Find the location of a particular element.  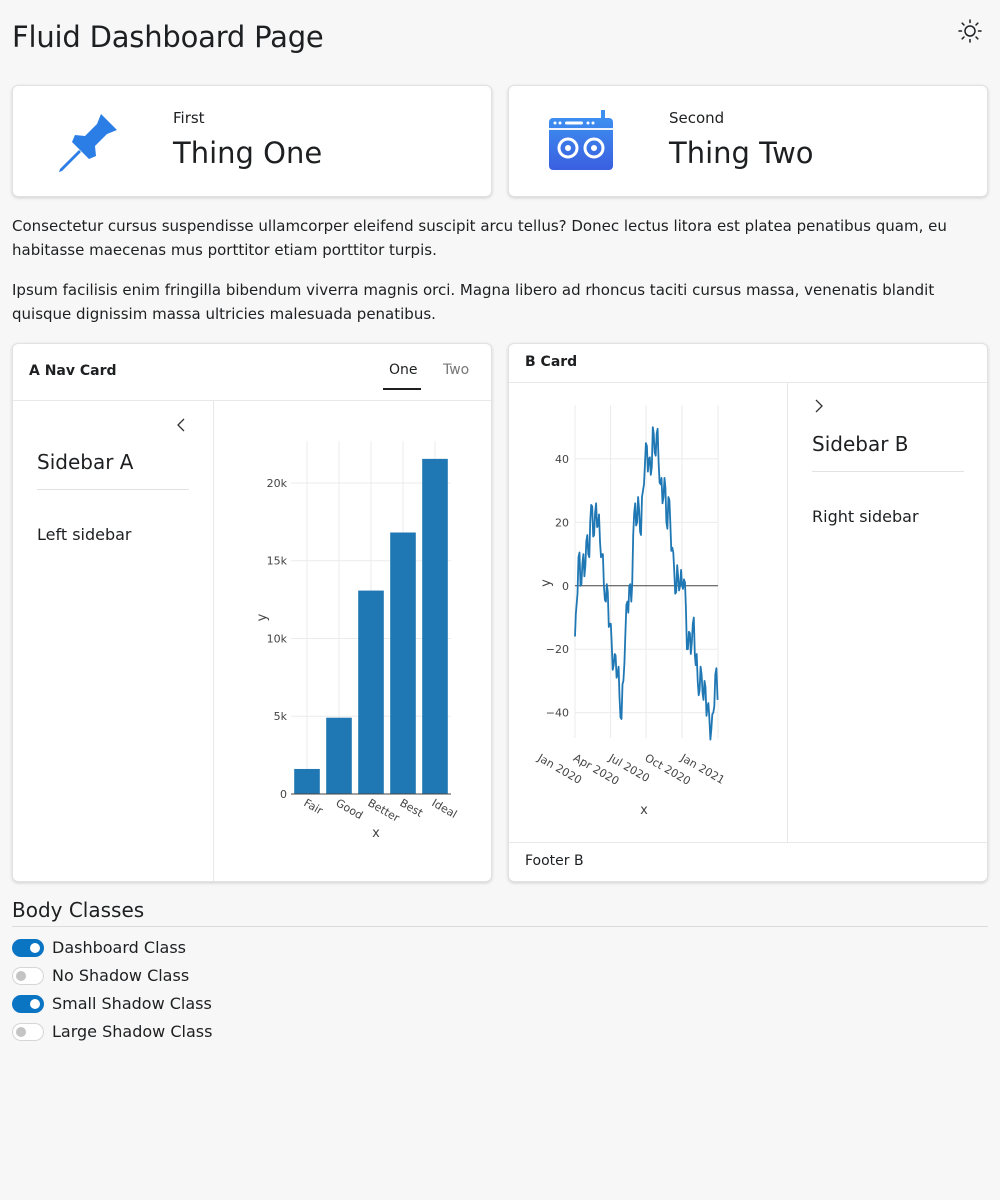

pin-icon is located at coordinates (88, 143).